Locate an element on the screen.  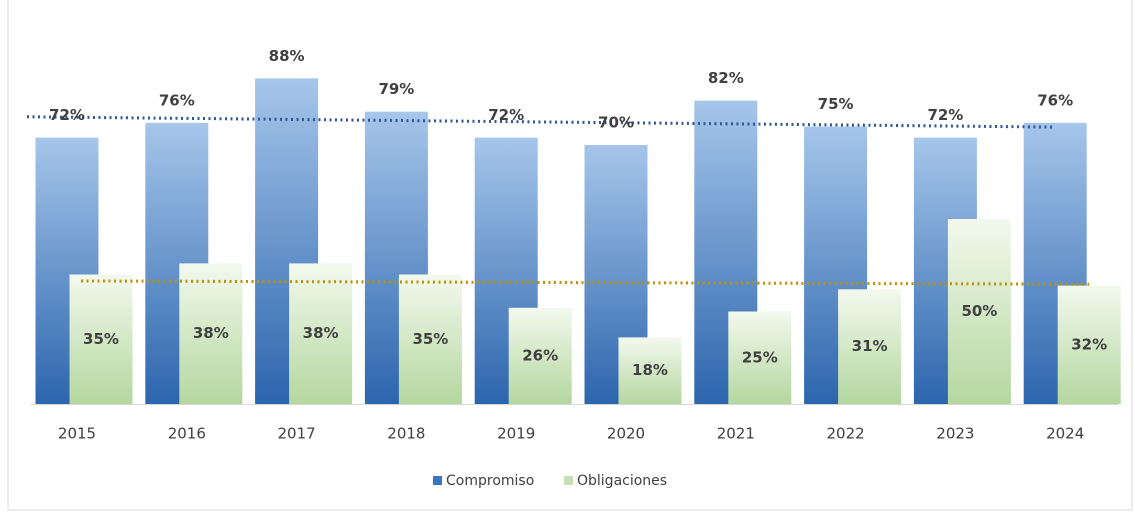
value-label: 26% is located at coordinates (540, 355).